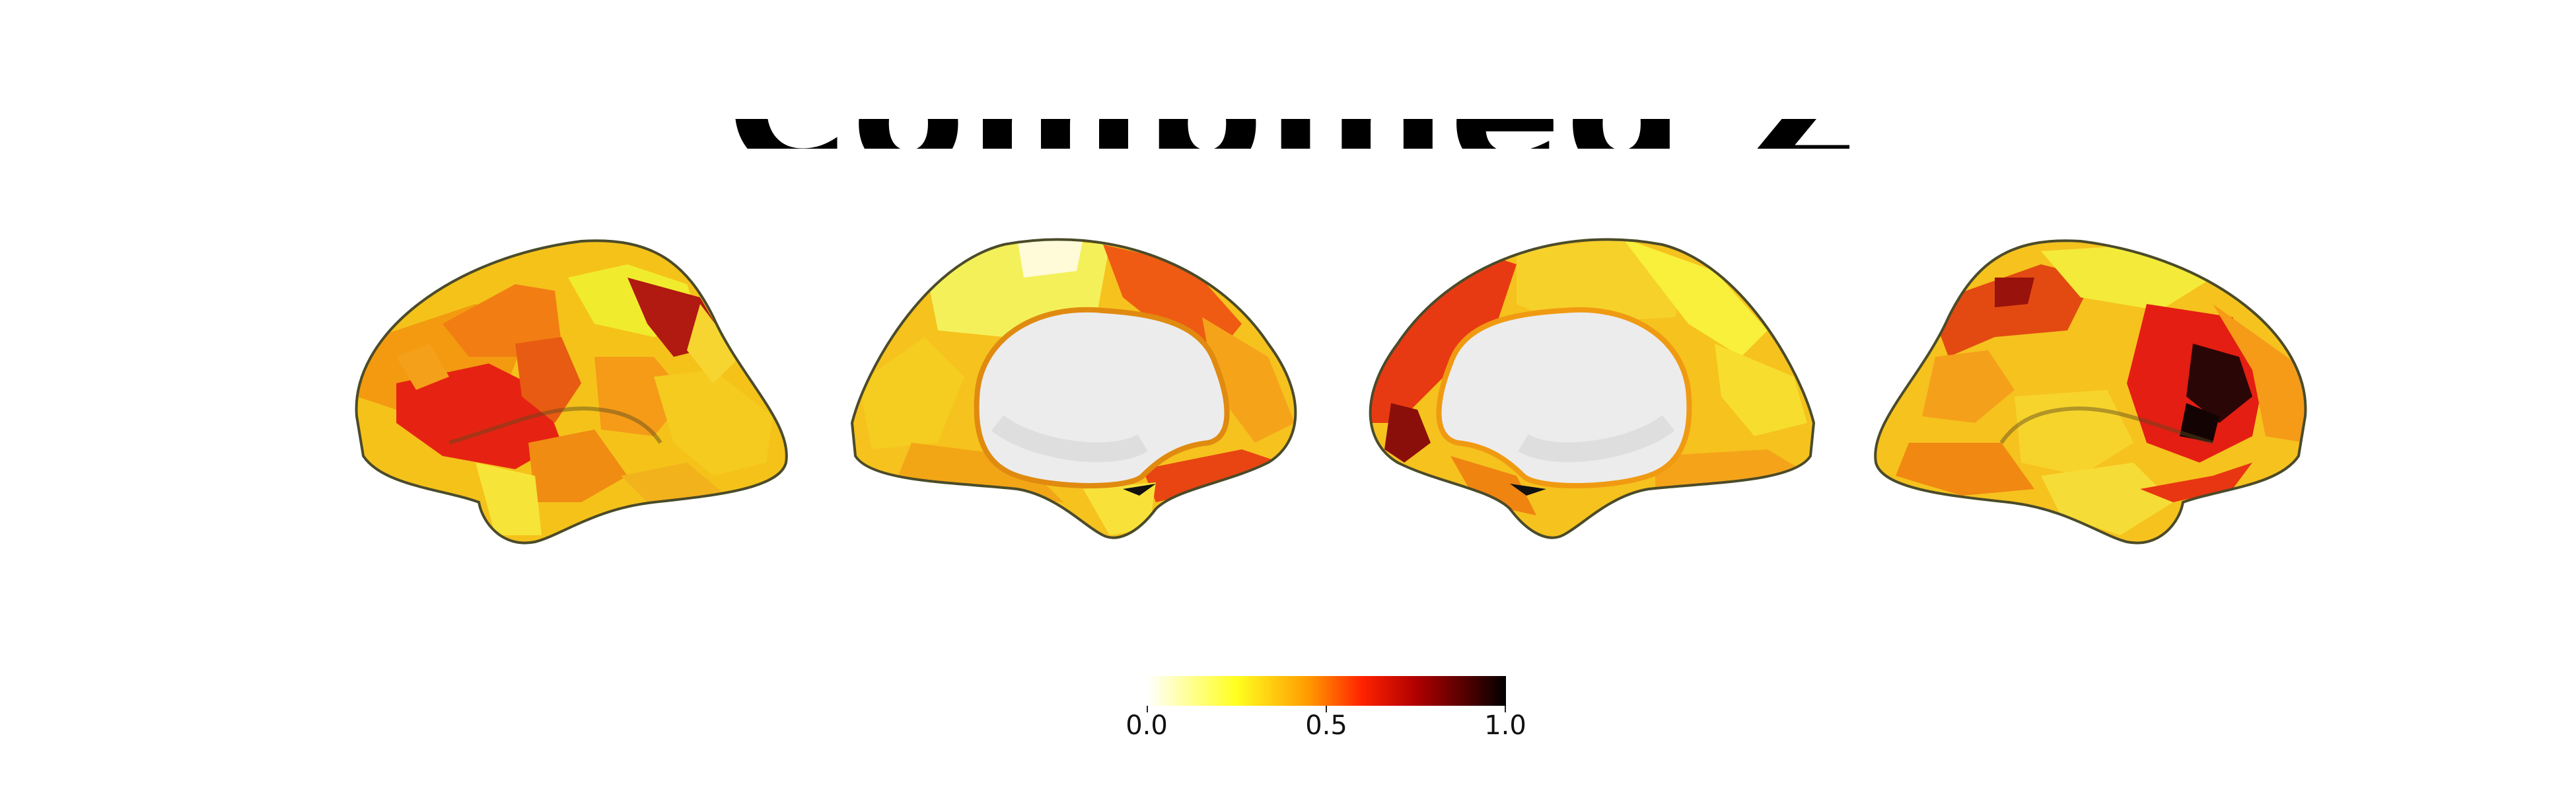 Image resolution: width=2576 pixels, height=793 pixels. I want to click on colorbar, so click(1326, 691).